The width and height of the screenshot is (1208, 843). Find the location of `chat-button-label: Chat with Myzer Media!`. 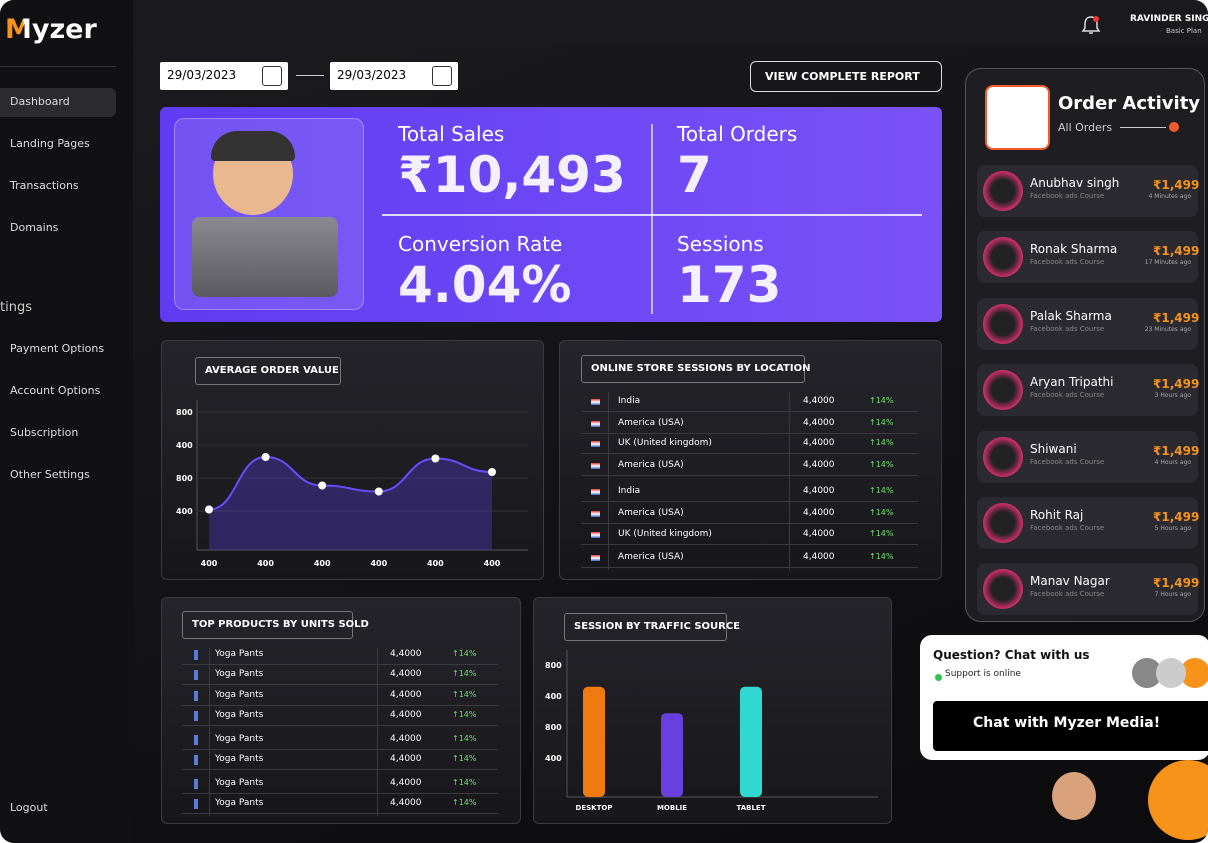

chat-button-label: Chat with Myzer Media! is located at coordinates (1067, 723).